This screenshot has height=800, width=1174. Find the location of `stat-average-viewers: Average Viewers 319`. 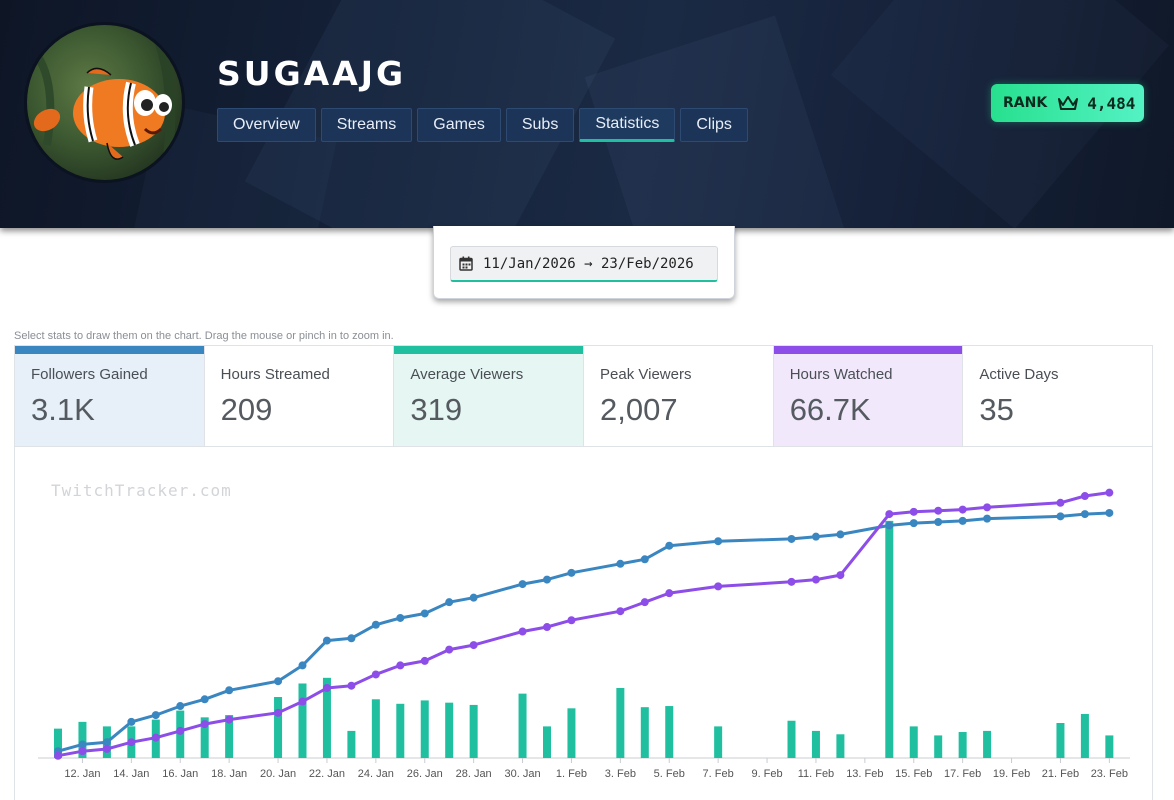

stat-average-viewers: Average Viewers 319 is located at coordinates (489, 396).